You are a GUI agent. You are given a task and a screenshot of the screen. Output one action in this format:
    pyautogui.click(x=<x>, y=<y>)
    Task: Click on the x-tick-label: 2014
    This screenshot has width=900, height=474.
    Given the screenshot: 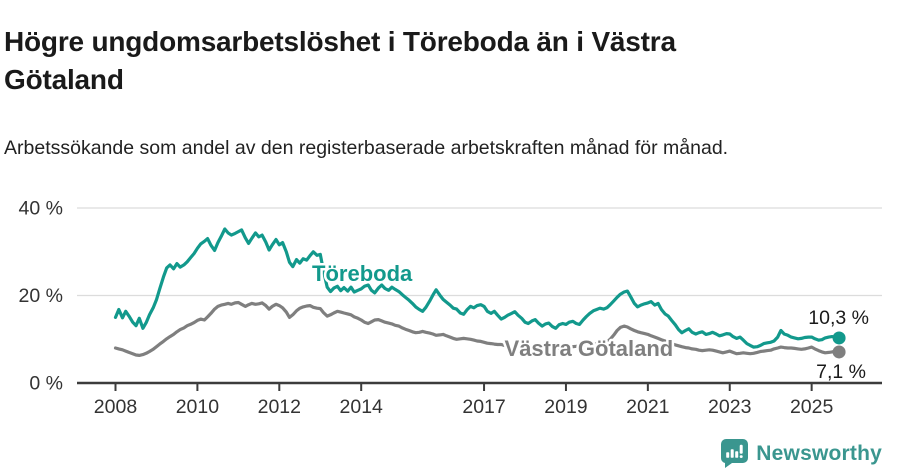 What is the action you would take?
    pyautogui.click(x=362, y=407)
    